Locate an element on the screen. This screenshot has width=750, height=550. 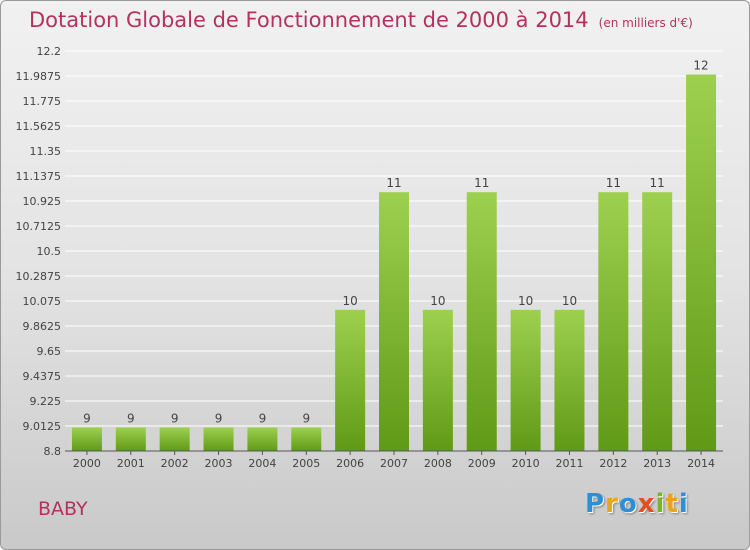
x-tick-label: 2007 is located at coordinates (394, 463).